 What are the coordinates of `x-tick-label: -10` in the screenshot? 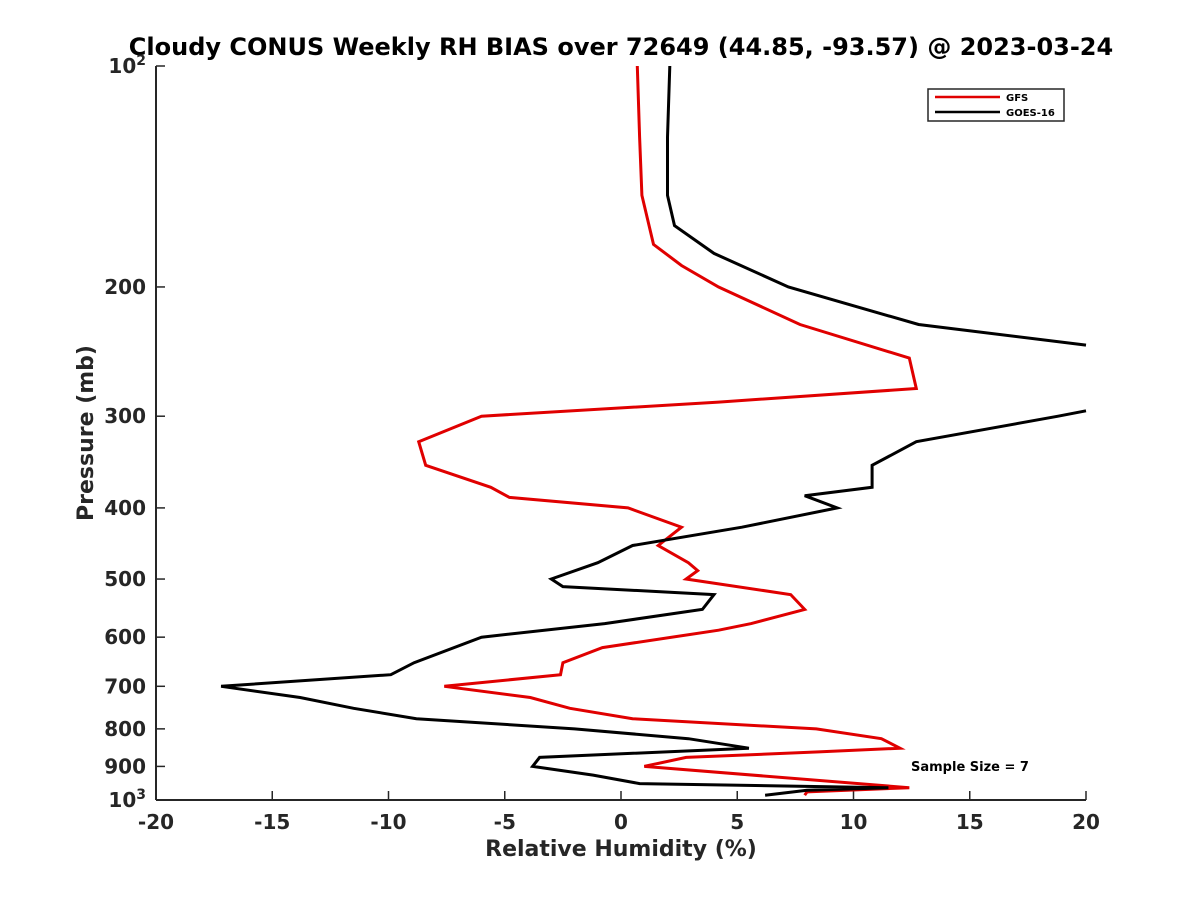 It's located at (388, 822).